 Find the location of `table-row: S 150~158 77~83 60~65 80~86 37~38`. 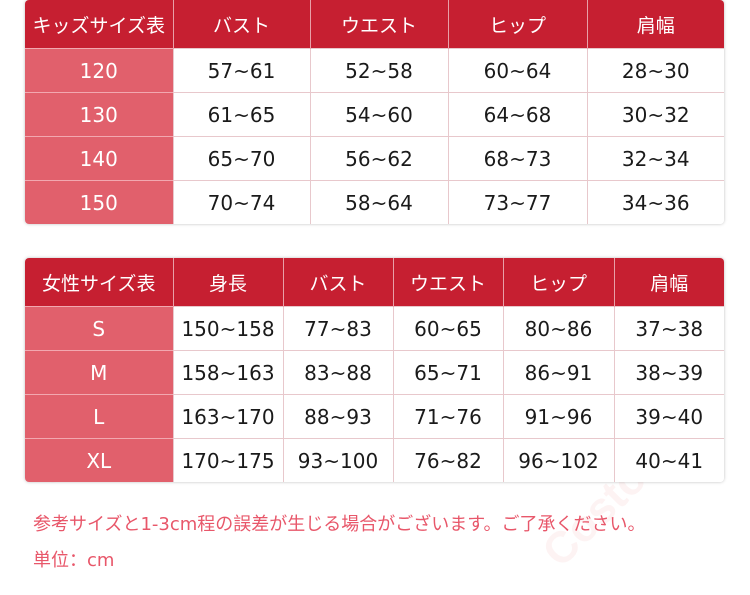

table-row: S 150~158 77~83 60~65 80~86 37~38 is located at coordinates (374, 328).